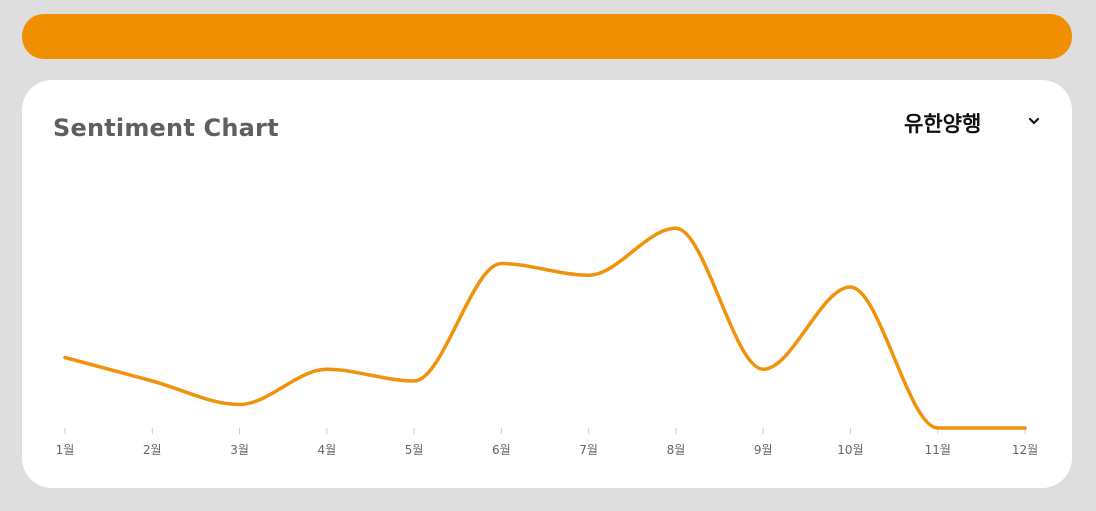  Describe the element at coordinates (239, 450) in the screenshot. I see `x-tick-label: 3월` at that location.